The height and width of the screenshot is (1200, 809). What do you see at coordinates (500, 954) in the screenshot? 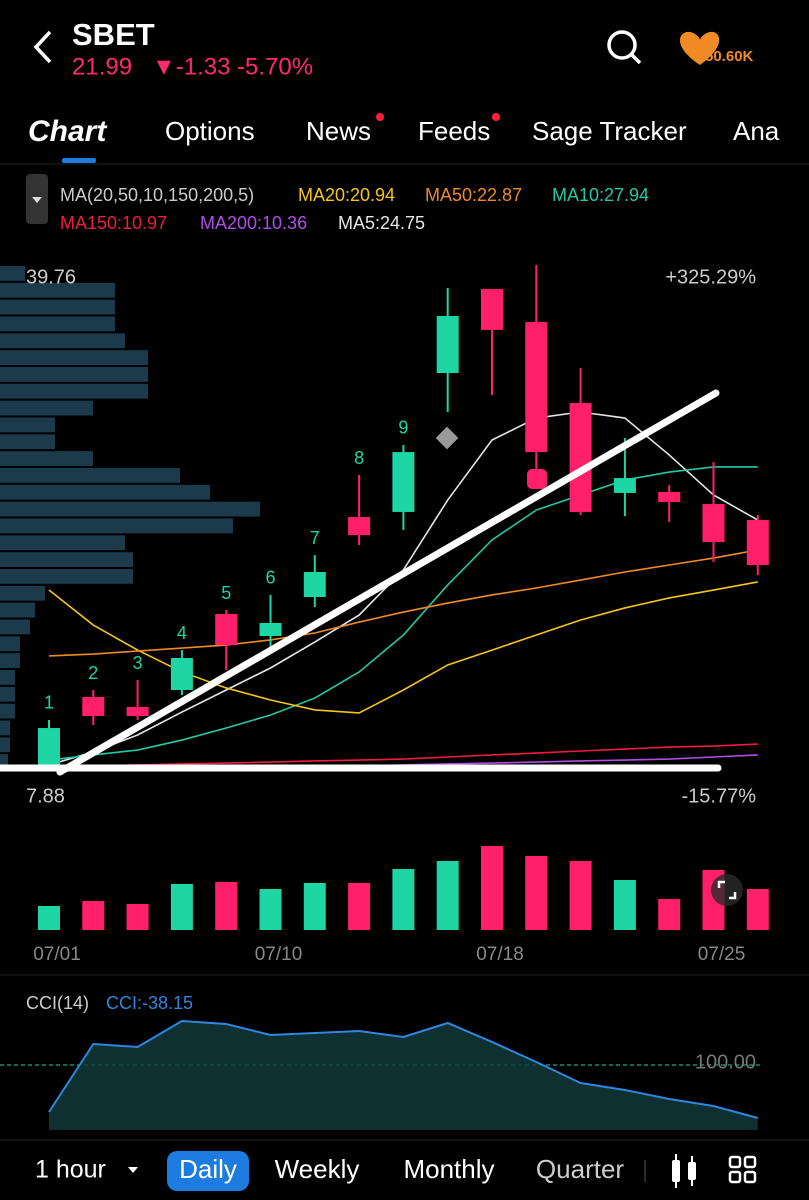
I see `x-tick-label: 07/18` at bounding box center [500, 954].